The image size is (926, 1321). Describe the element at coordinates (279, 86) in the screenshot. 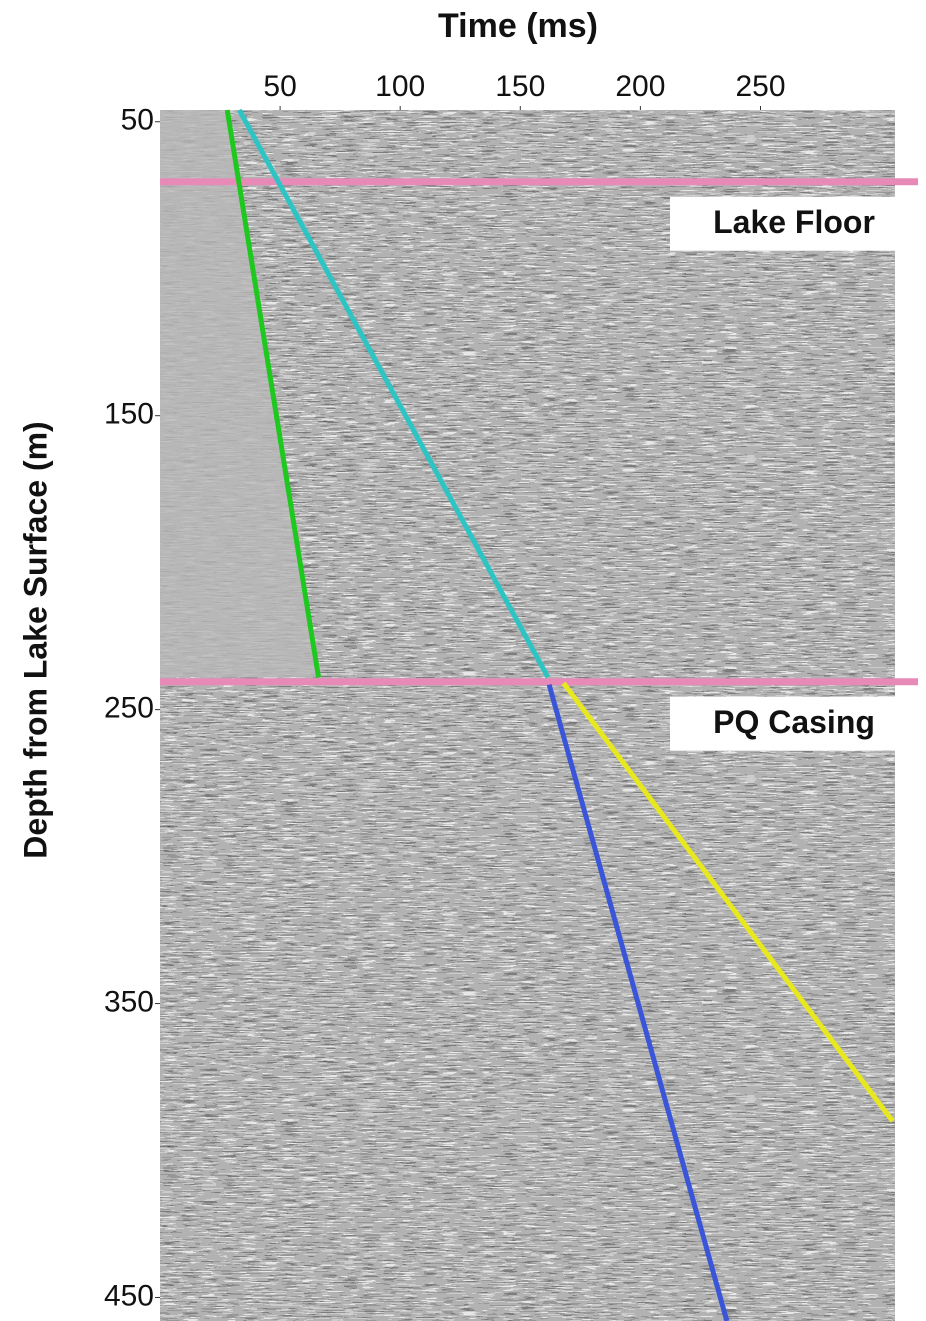

I see `x-tick-label: 50` at that location.